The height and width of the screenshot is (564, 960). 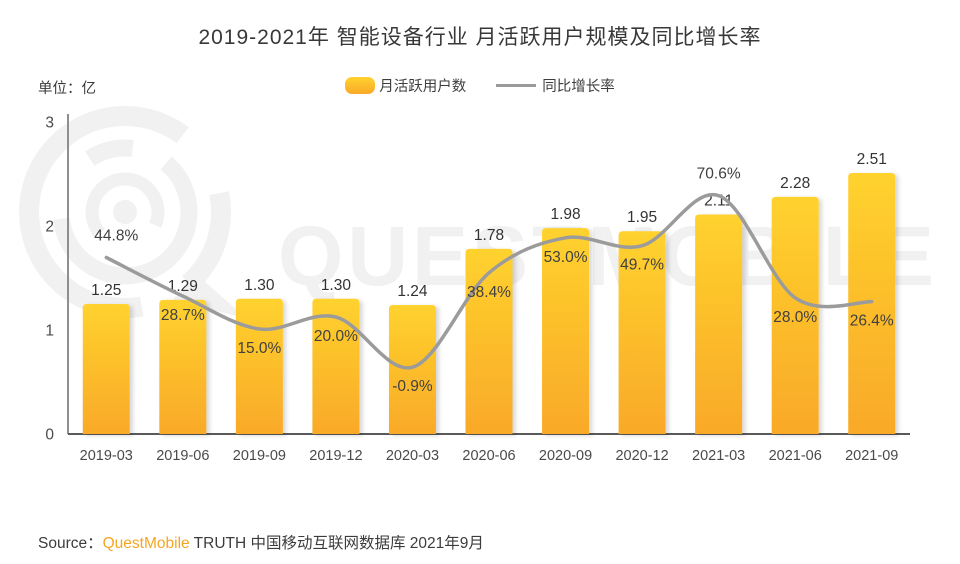 I want to click on source-prefix: Source：, so click(x=70, y=543).